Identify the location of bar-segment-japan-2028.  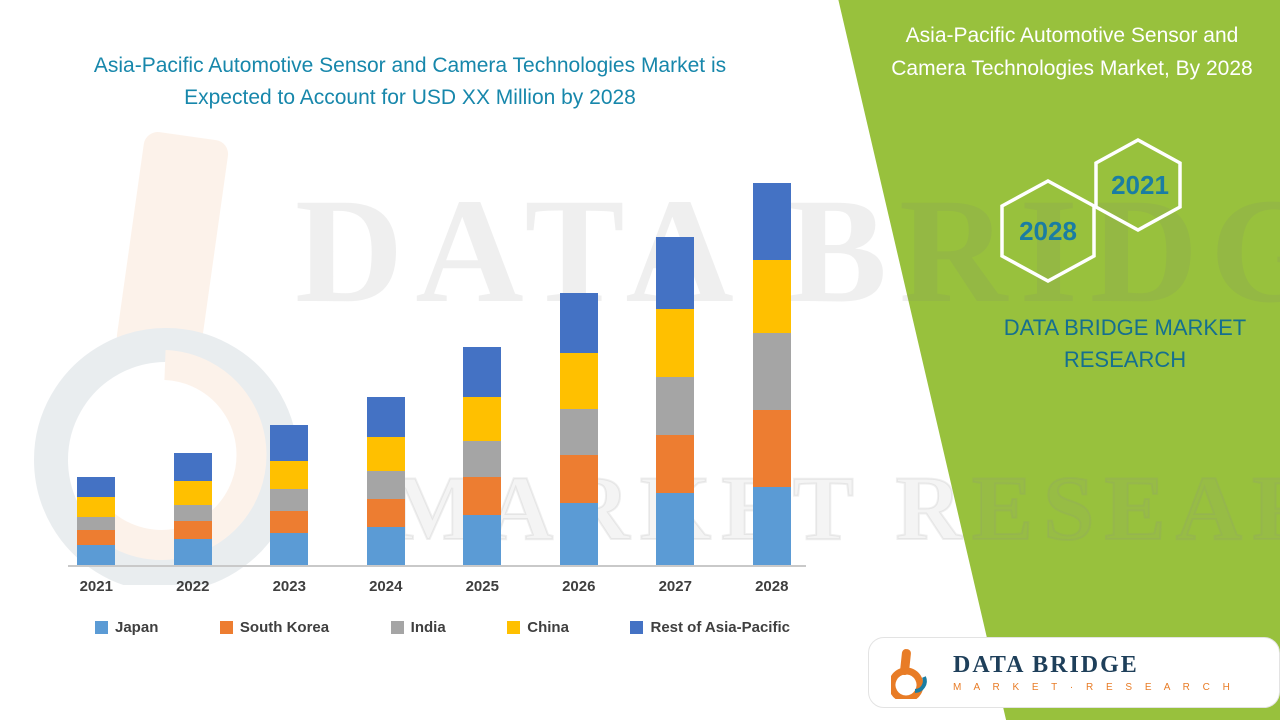
(771, 526).